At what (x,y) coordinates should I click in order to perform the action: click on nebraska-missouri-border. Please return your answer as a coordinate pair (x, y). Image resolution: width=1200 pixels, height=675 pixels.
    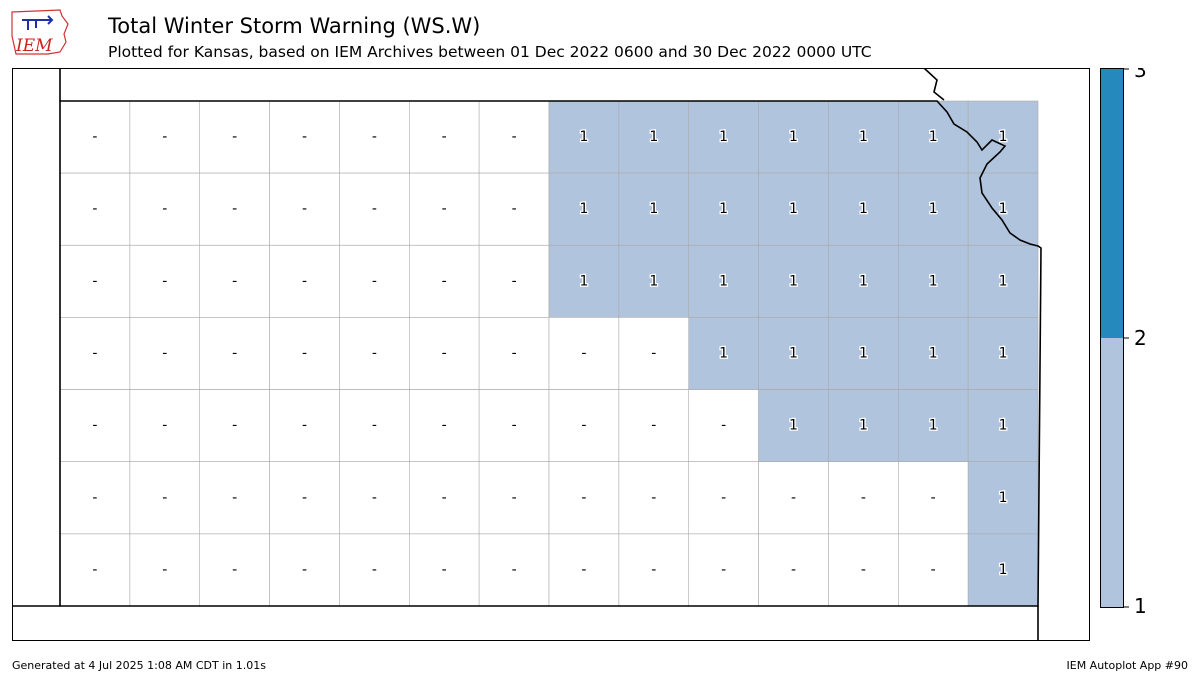
    Looking at the image, I should click on (502, 84).